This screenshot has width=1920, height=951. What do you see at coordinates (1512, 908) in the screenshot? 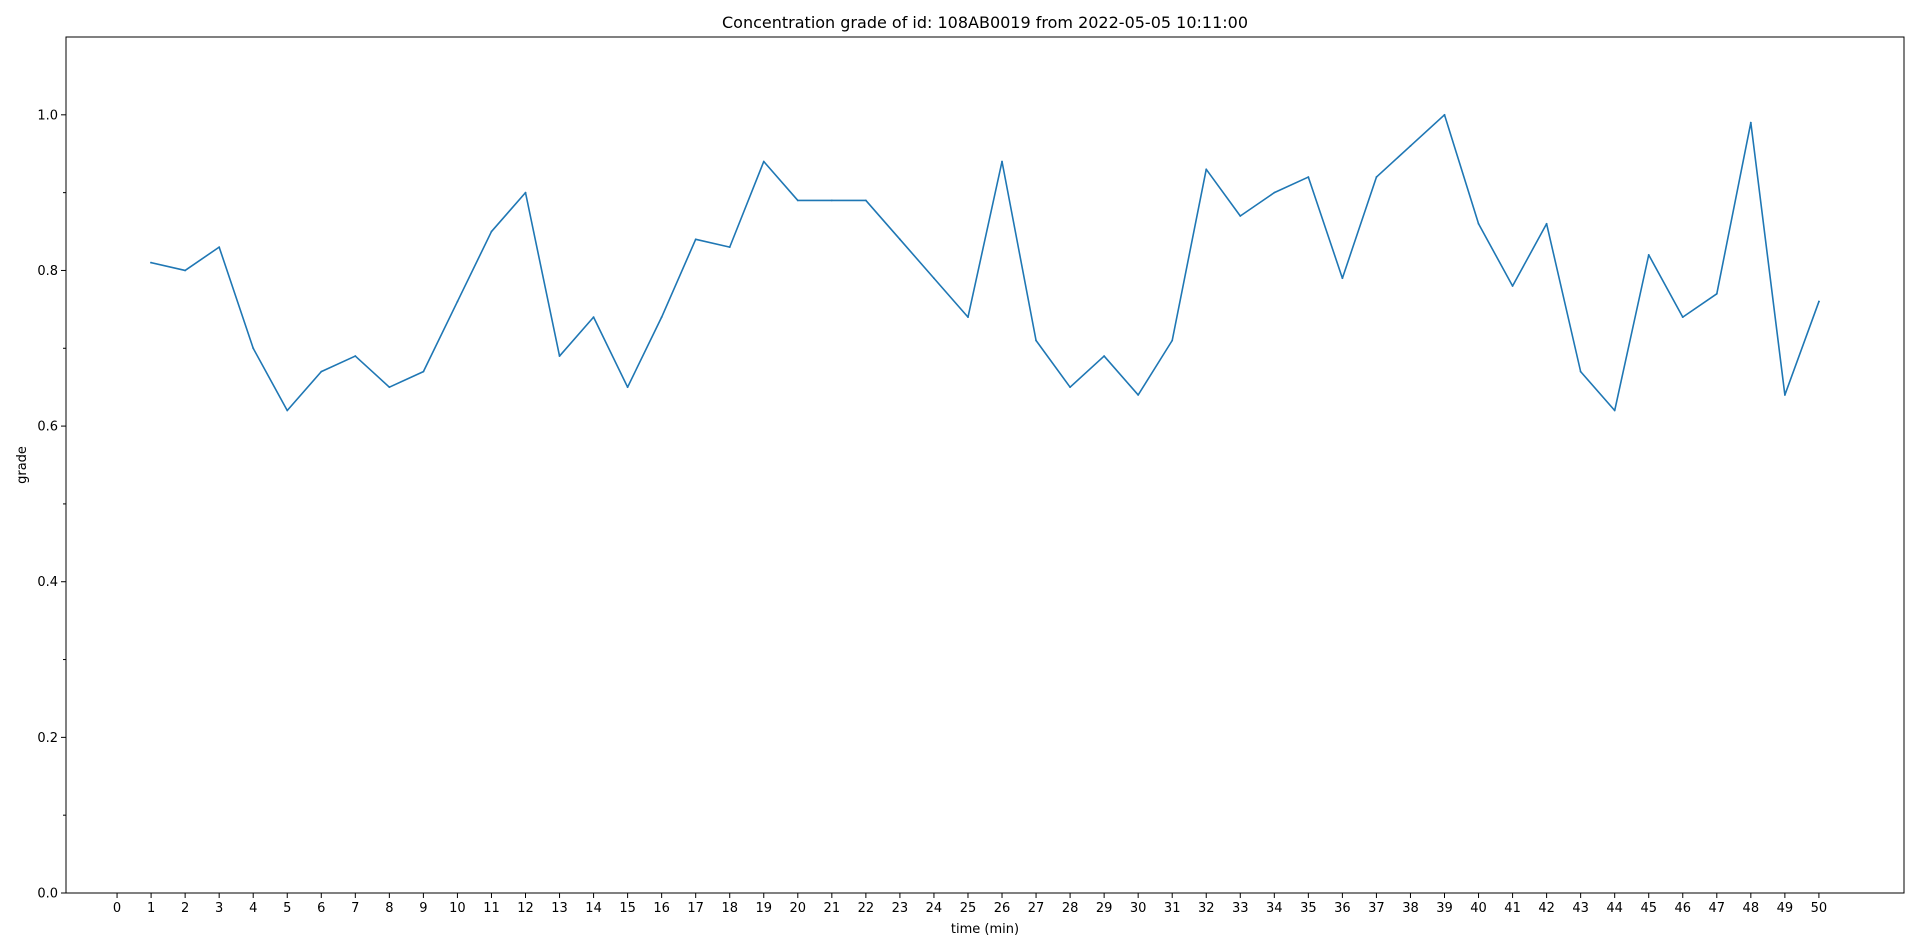
I see `x-tick-label: 41` at bounding box center [1512, 908].